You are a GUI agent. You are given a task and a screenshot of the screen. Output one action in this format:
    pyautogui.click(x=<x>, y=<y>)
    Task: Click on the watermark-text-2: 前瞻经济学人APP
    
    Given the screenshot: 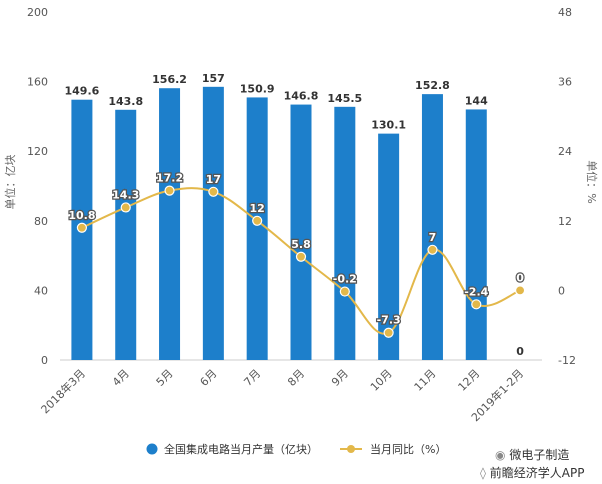 What is the action you would take?
    pyautogui.click(x=537, y=473)
    